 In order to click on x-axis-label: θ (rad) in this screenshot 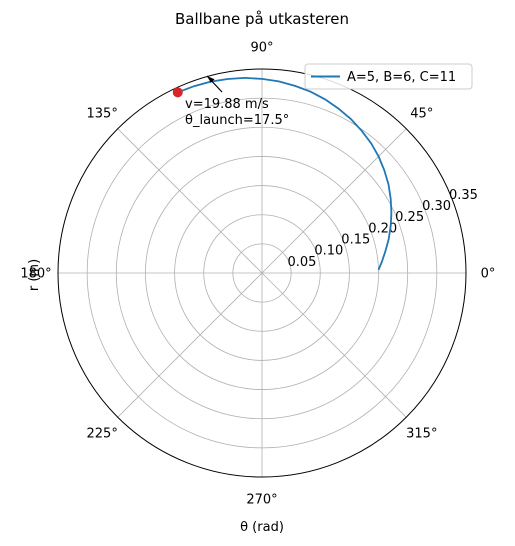, I will do `click(262, 527)`.